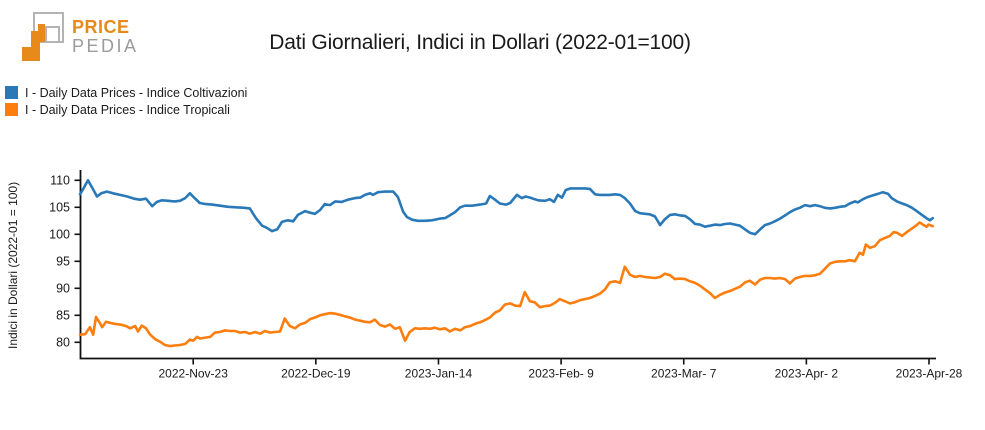  Describe the element at coordinates (684, 374) in the screenshot. I see `x-tick-label: 2023-Mar- 7` at that location.